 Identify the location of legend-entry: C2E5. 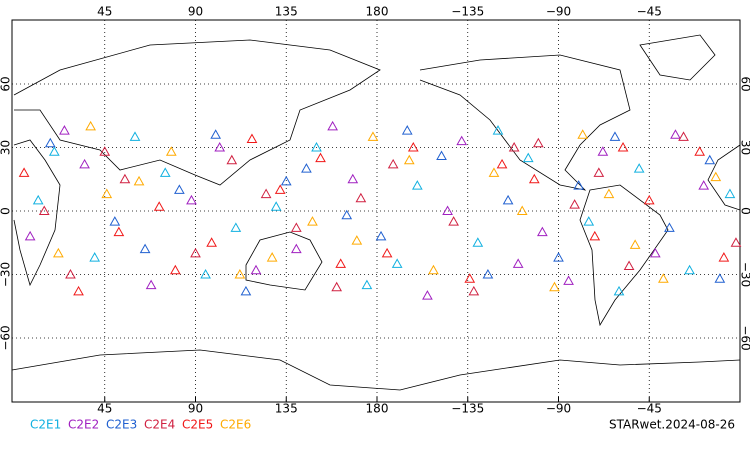
(197, 425).